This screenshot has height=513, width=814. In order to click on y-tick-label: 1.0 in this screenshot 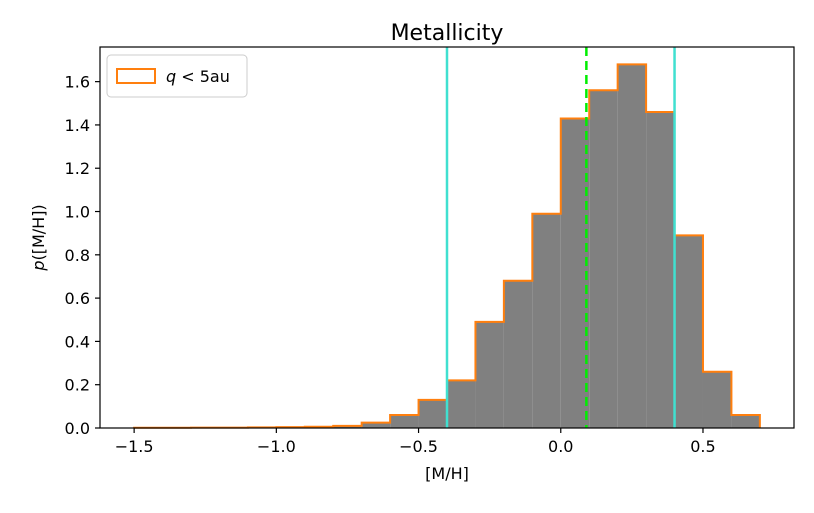, I will do `click(77, 212)`.